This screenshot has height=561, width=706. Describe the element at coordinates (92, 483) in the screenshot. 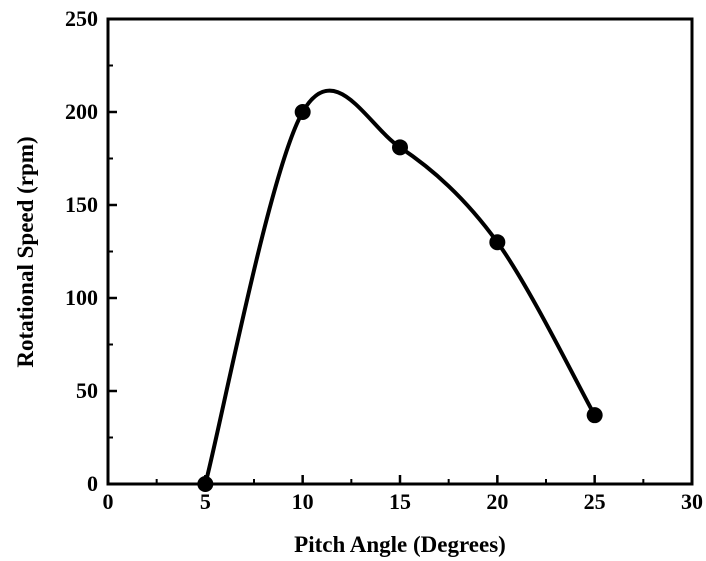

I see `y-tick-label: 0` at that location.